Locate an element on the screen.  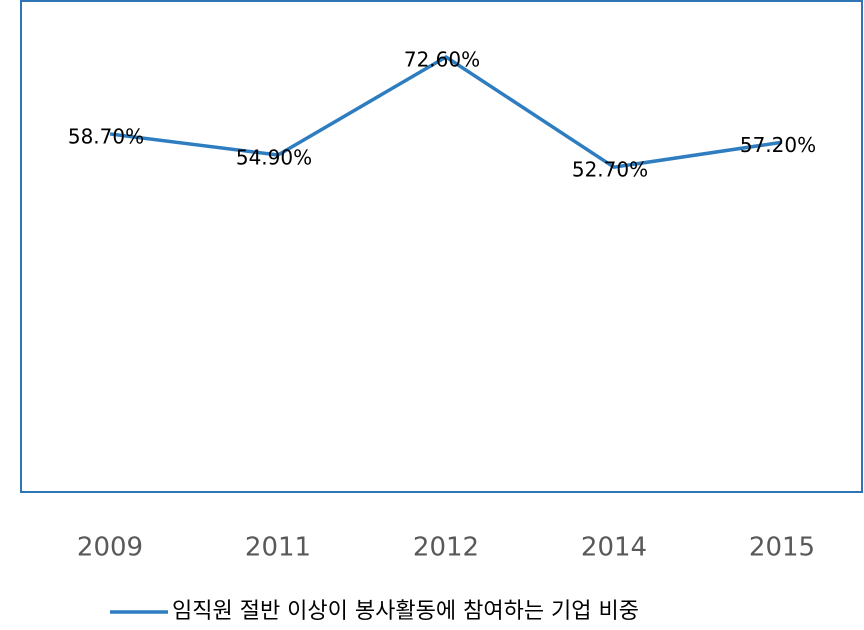
data-label: 54.90% is located at coordinates (274, 157).